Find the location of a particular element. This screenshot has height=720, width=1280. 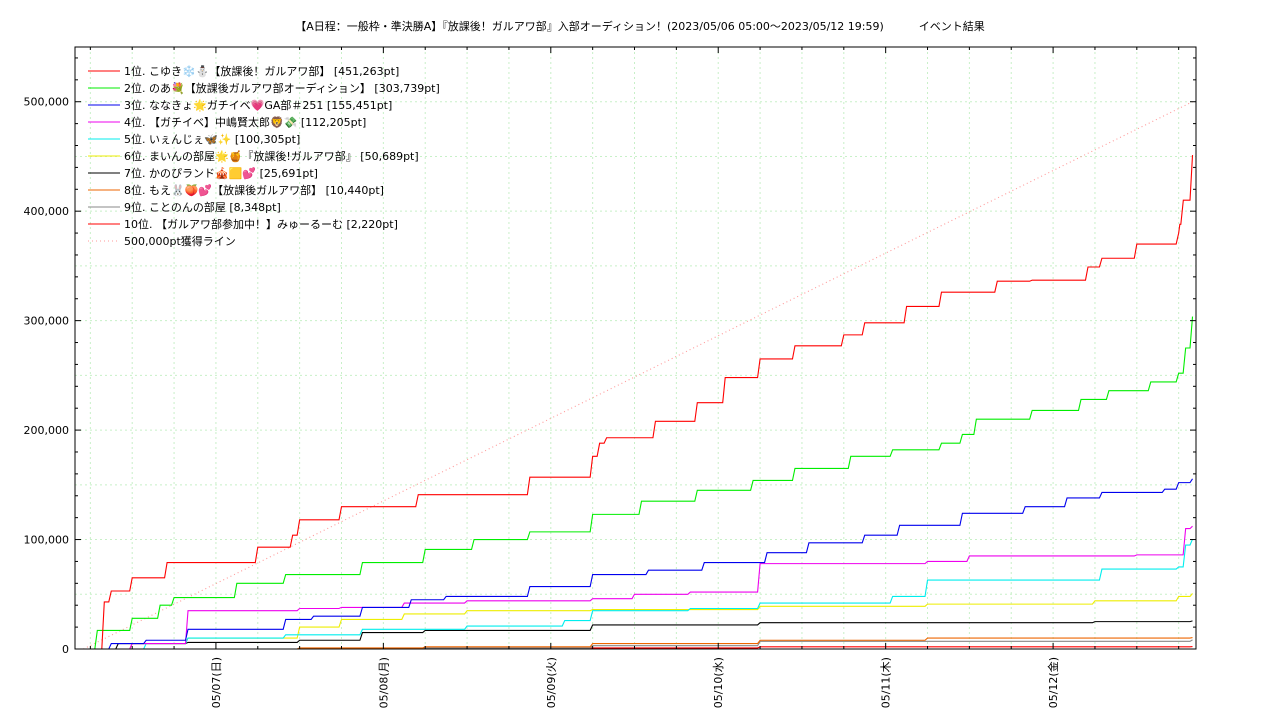

chart-subtitle: イベント結果 is located at coordinates (951, 26).